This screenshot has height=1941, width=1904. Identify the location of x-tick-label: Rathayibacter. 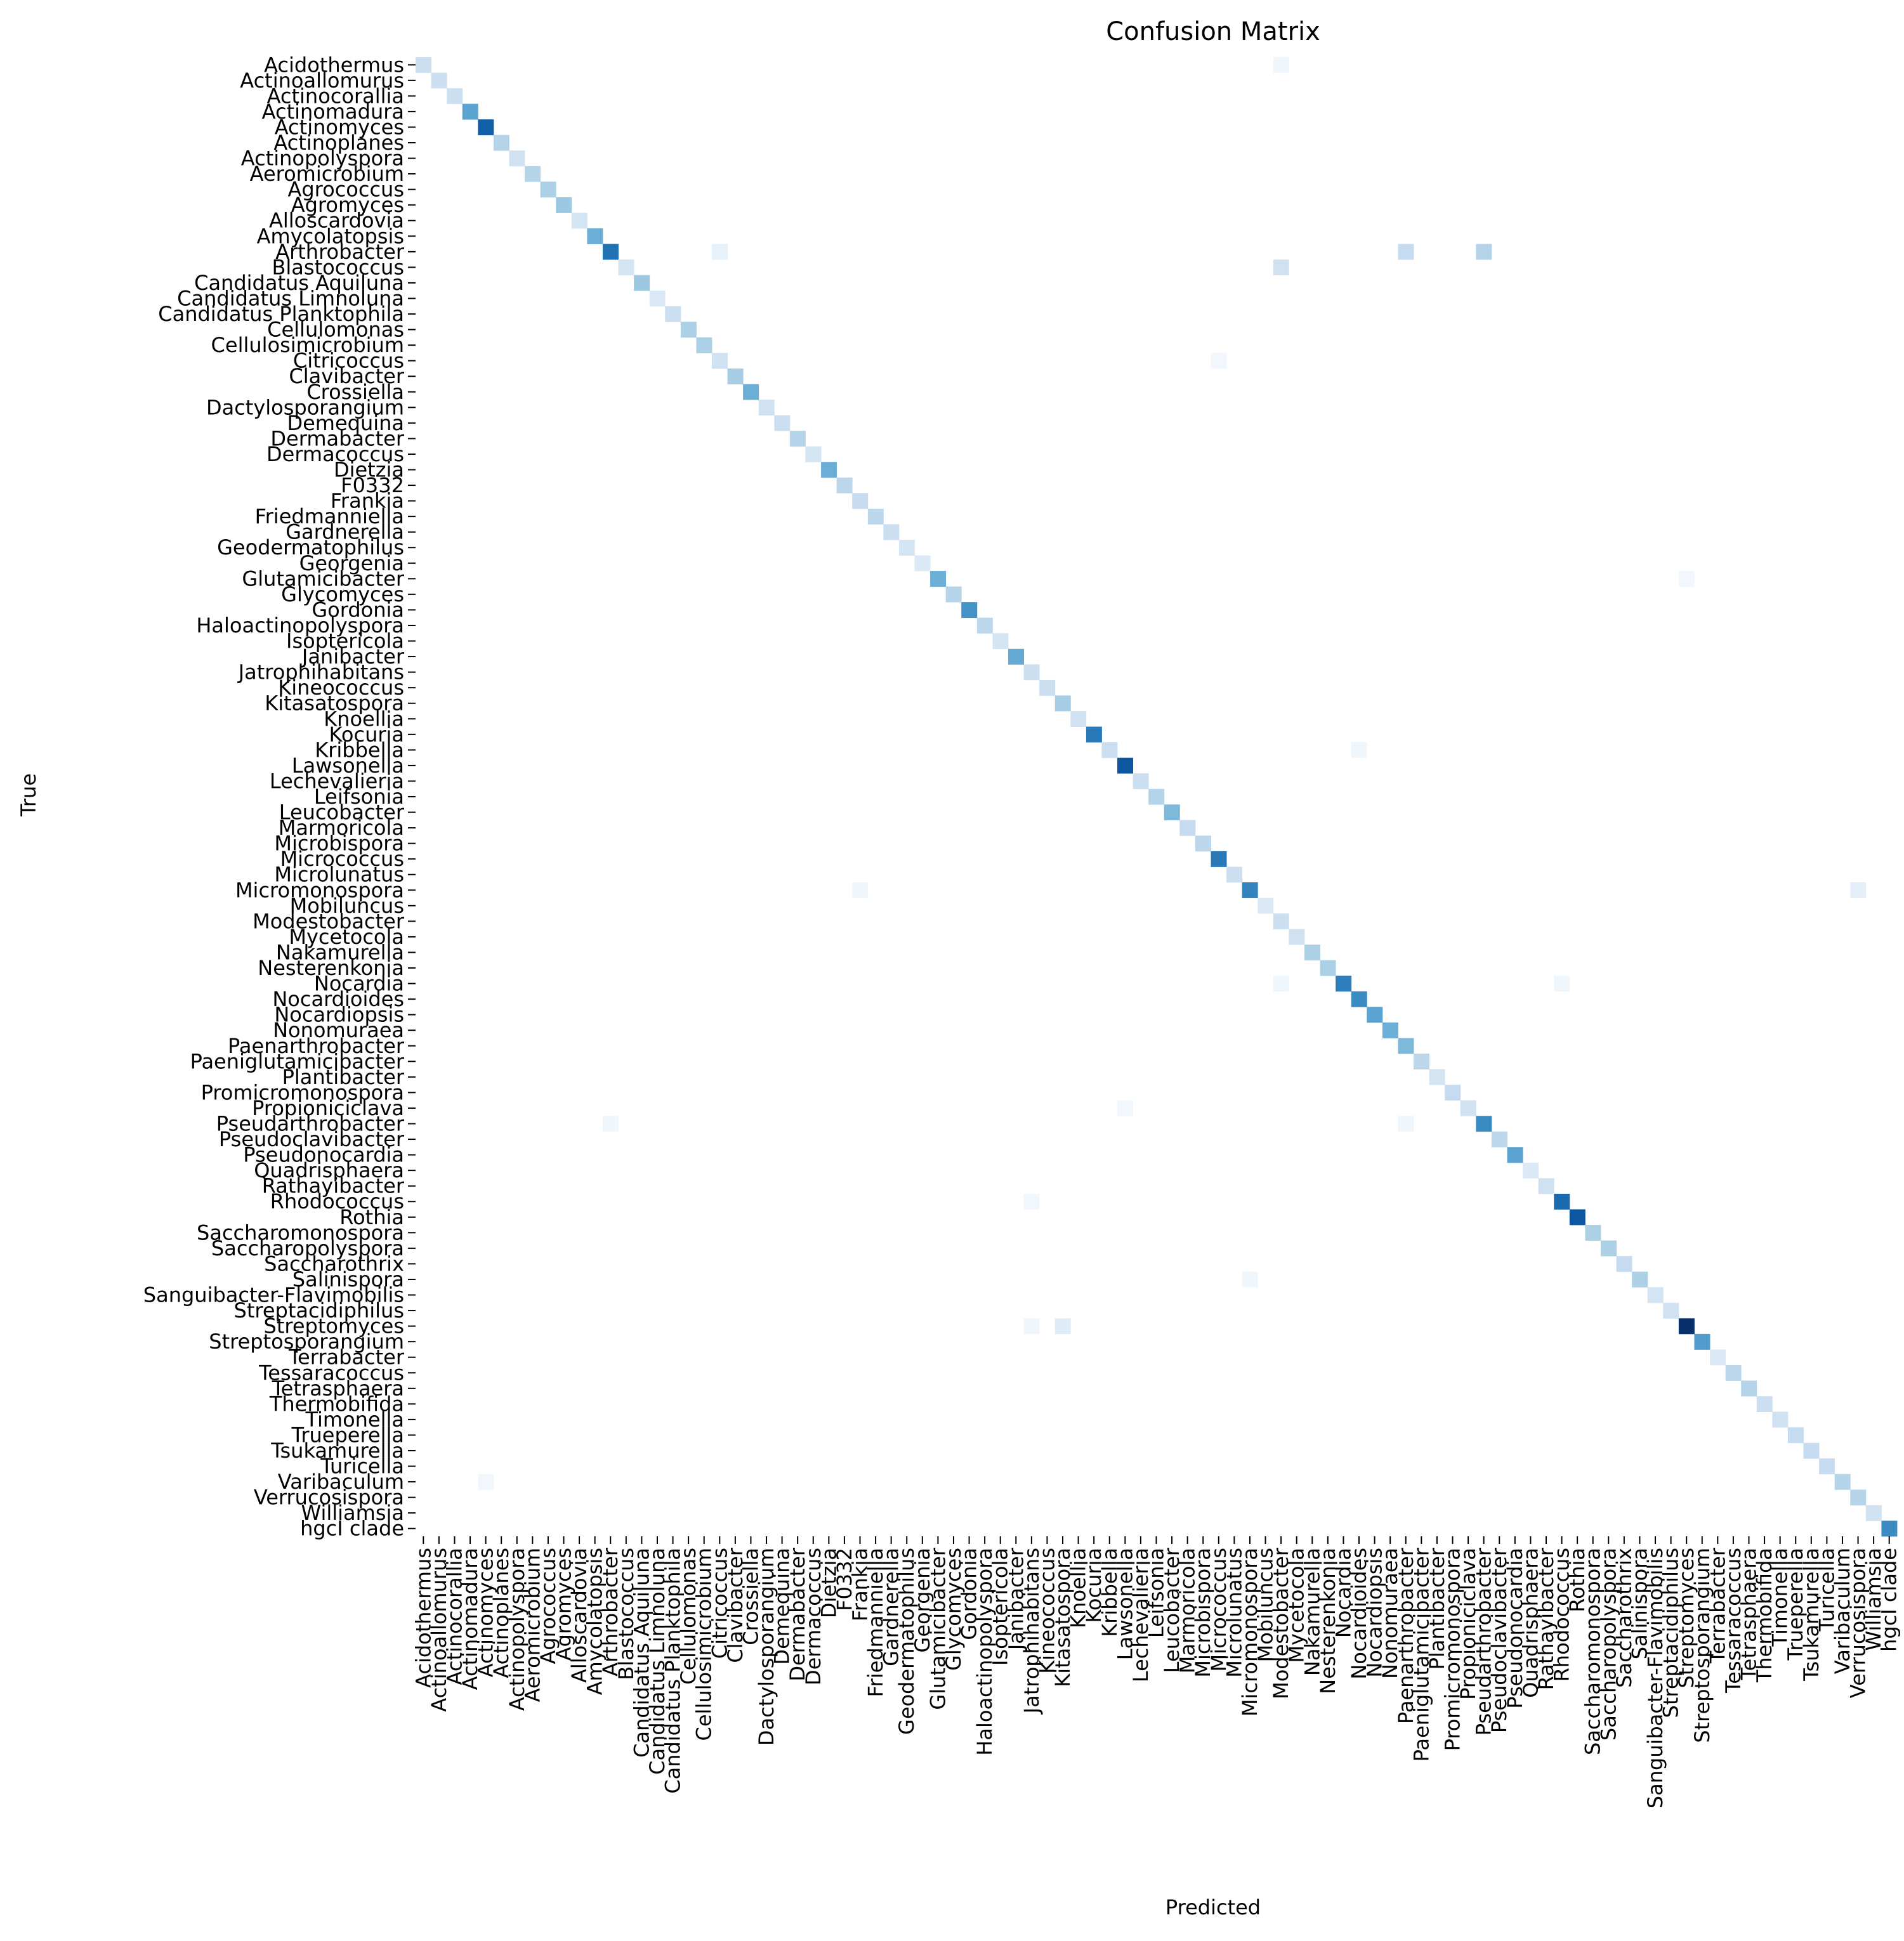
(1546, 1618).